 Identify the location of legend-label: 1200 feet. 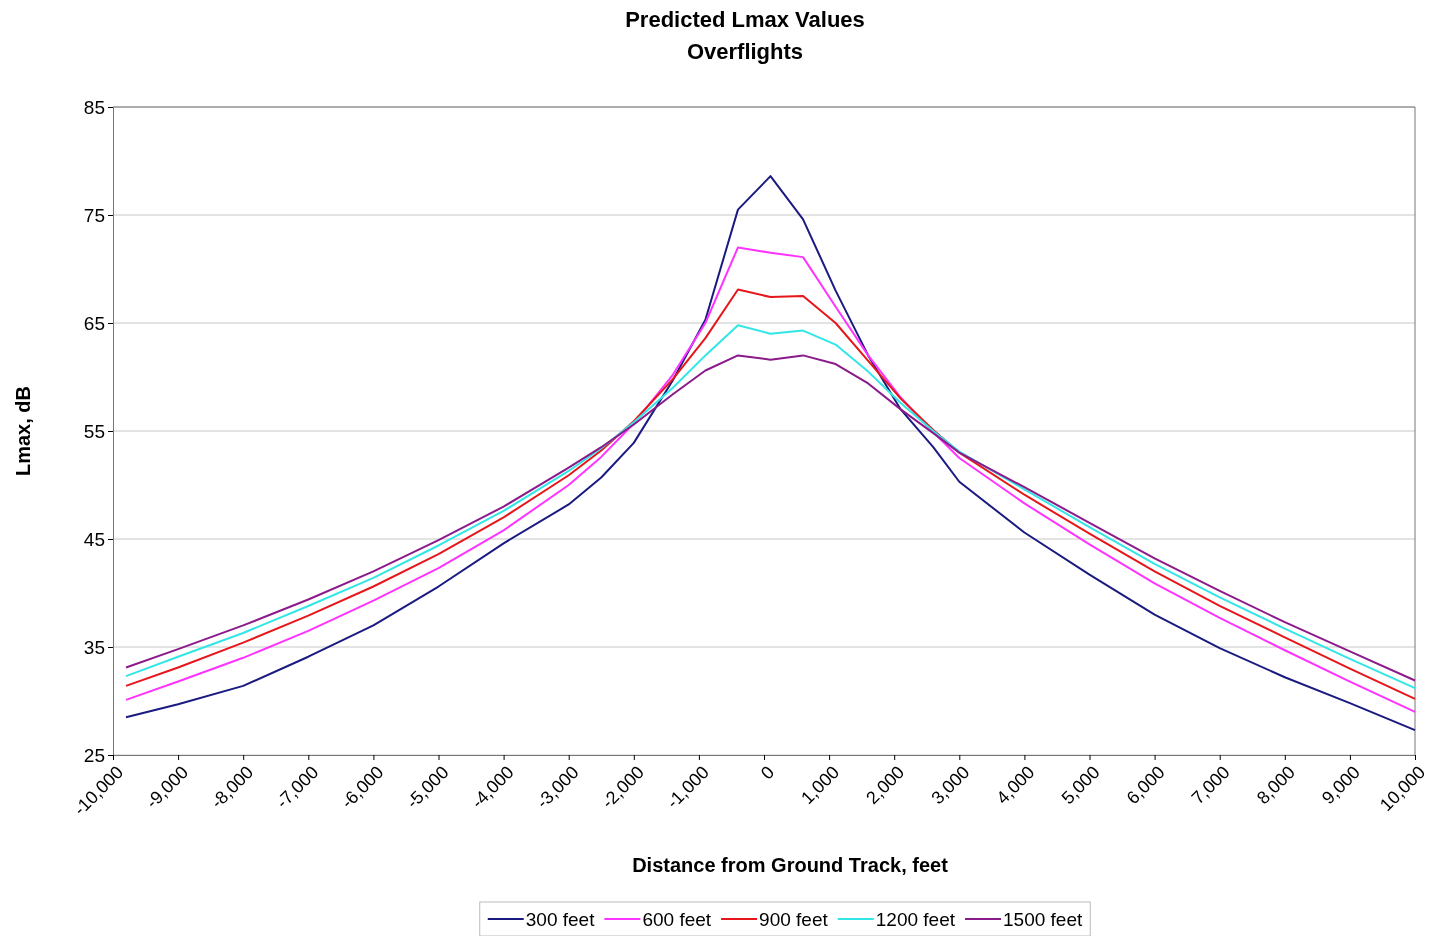
(915, 919).